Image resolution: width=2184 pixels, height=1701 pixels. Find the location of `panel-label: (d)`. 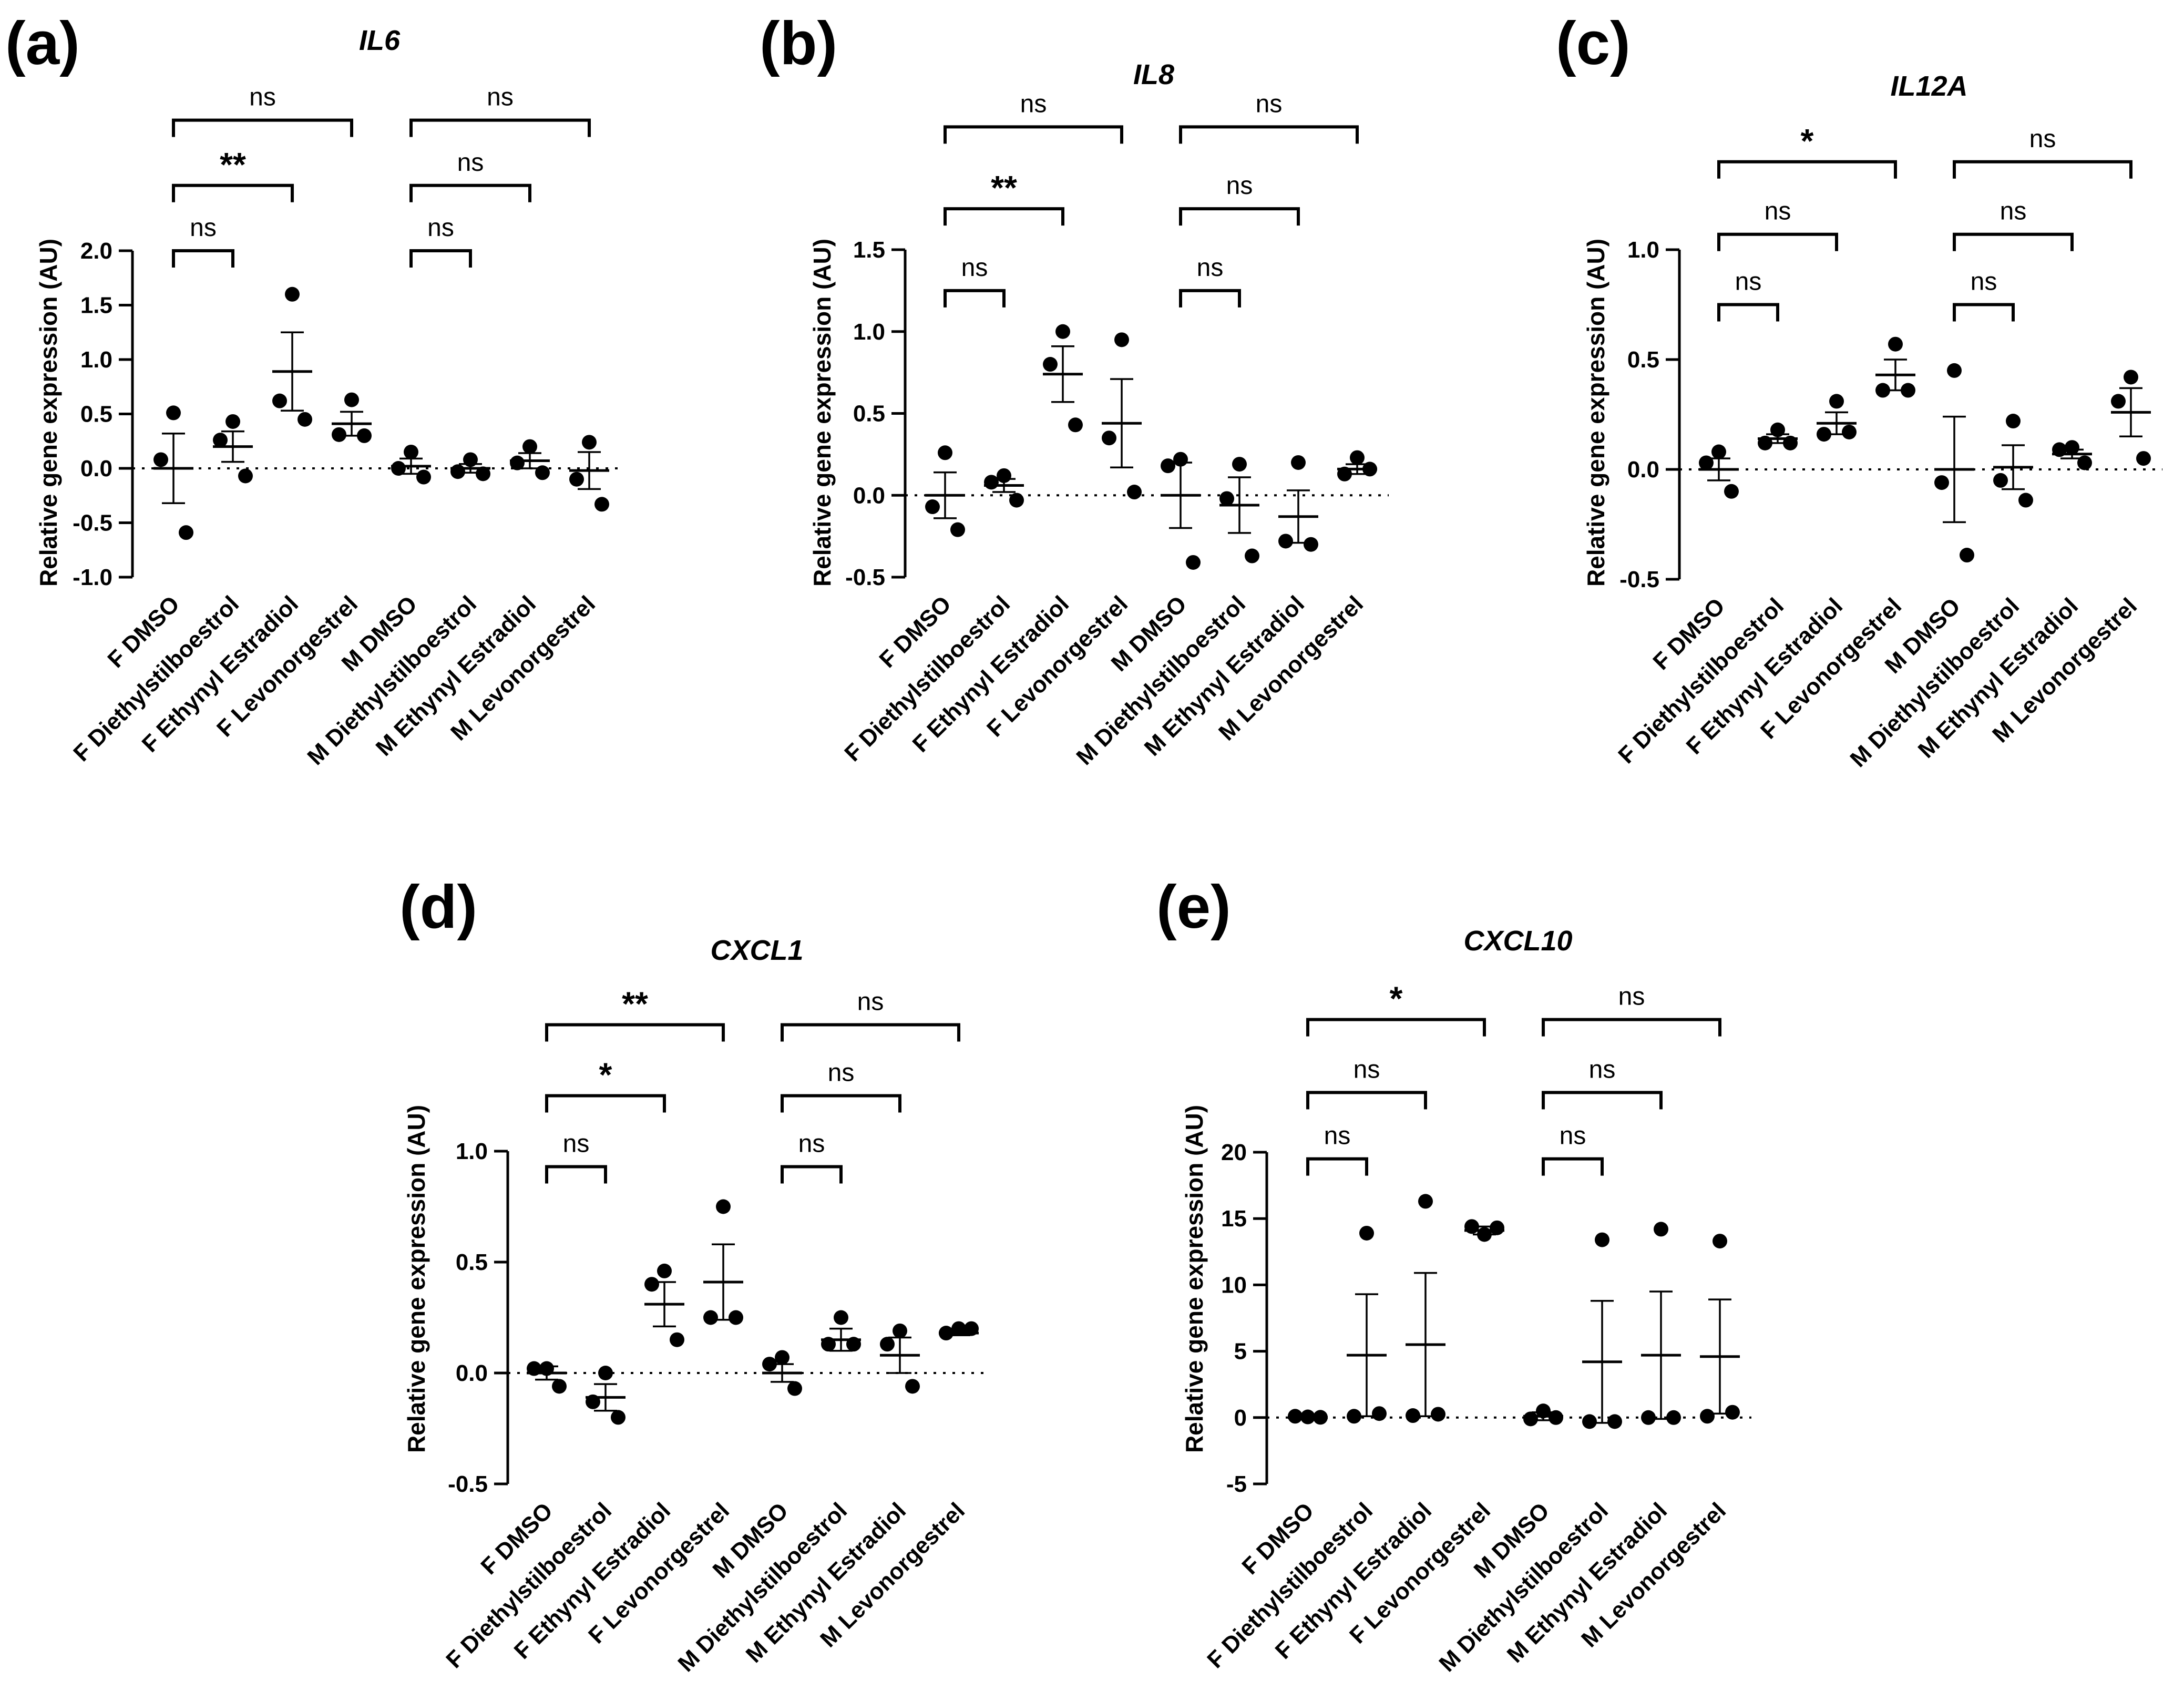

panel-label: (d) is located at coordinates (438, 907).